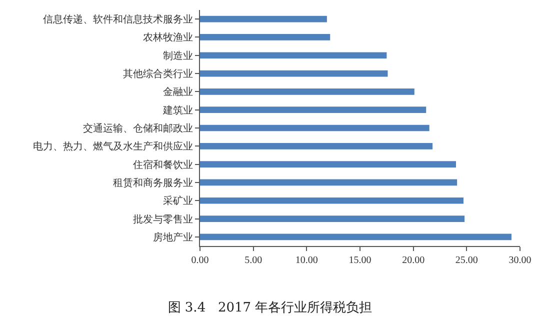 This screenshot has height=321, width=540. What do you see at coordinates (413, 260) in the screenshot?
I see `x-tick-label: 20.00` at bounding box center [413, 260].